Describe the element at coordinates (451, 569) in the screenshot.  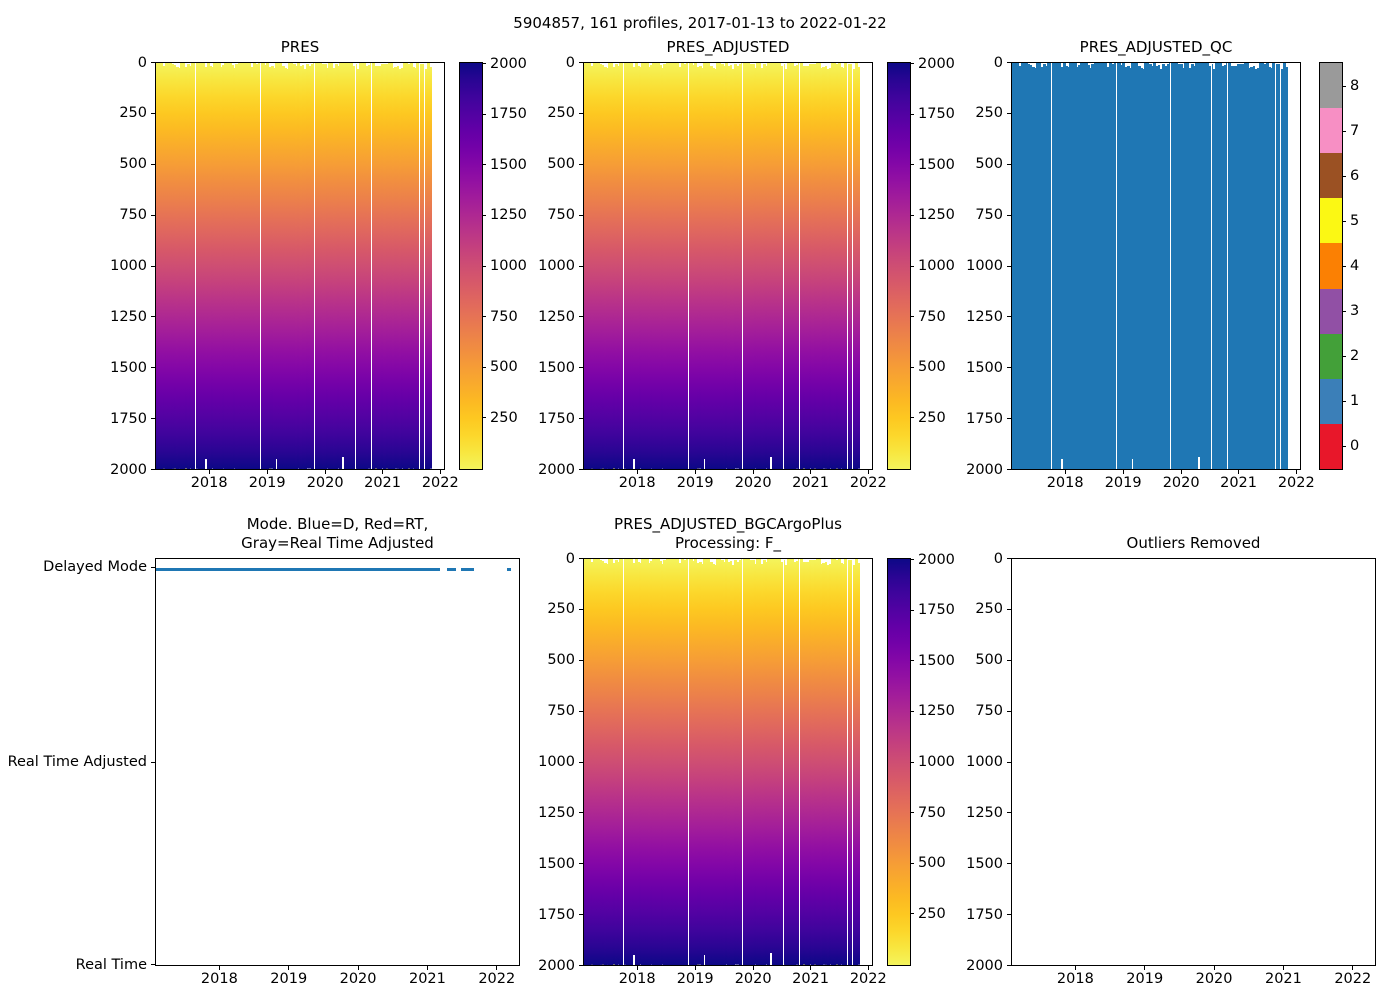
I see `mode-line-segment` at that location.